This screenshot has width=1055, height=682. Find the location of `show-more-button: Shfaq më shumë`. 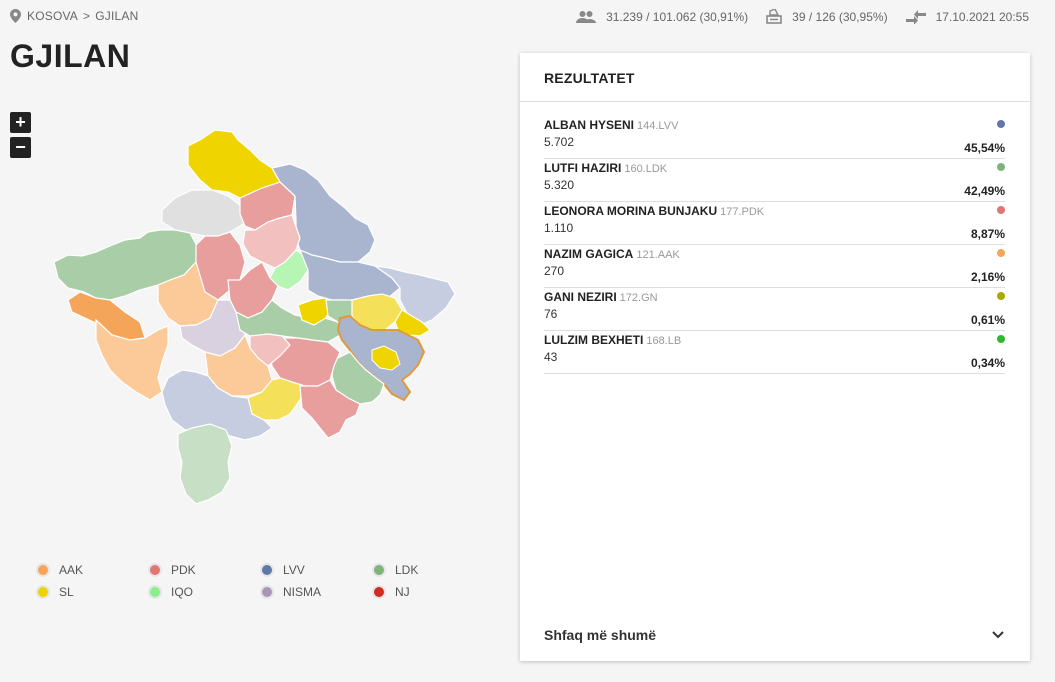

show-more-button: Shfaq më shumë is located at coordinates (774, 635).